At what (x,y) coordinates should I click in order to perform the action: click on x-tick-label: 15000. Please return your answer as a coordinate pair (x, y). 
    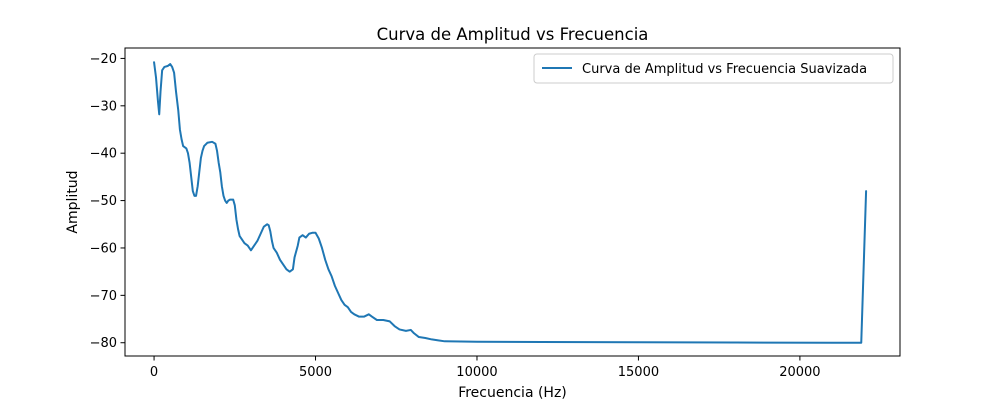
    Looking at the image, I should click on (638, 372).